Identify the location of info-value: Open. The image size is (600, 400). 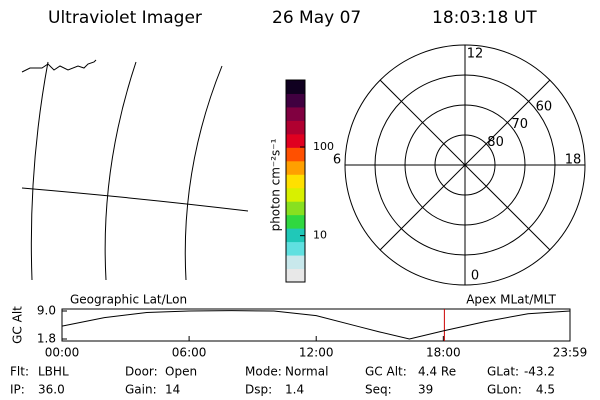
(181, 372).